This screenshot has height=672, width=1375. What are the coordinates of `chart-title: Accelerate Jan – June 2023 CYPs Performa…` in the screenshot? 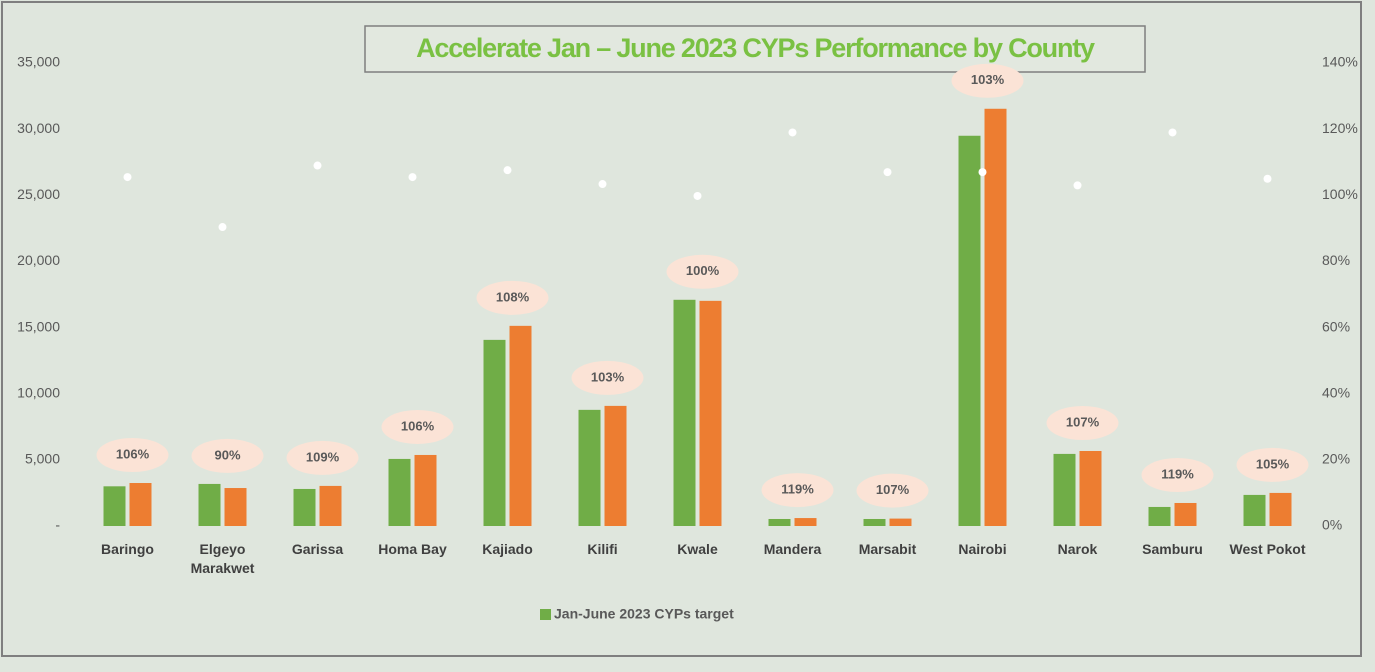 It's located at (755, 48).